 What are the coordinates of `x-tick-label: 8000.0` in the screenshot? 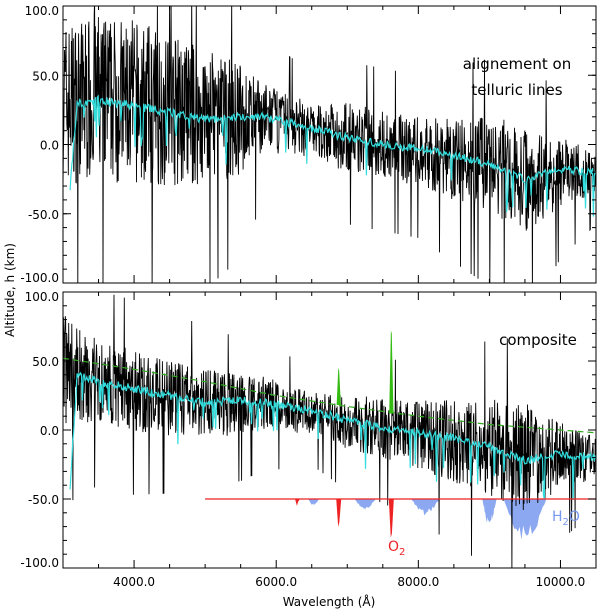 It's located at (418, 582).